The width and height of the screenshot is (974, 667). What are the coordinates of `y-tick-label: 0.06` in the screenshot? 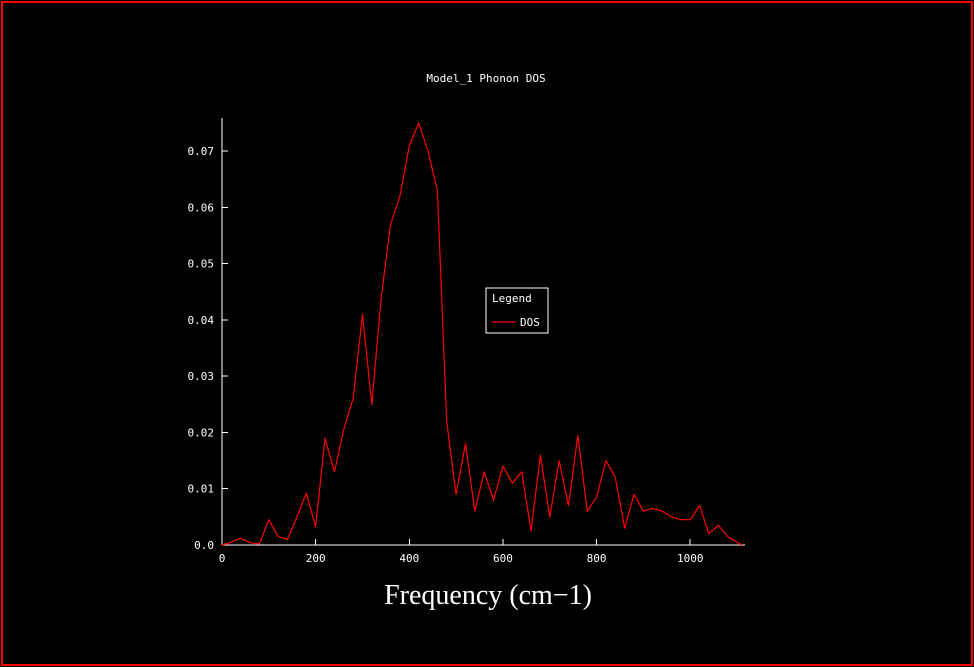 It's located at (201, 207).